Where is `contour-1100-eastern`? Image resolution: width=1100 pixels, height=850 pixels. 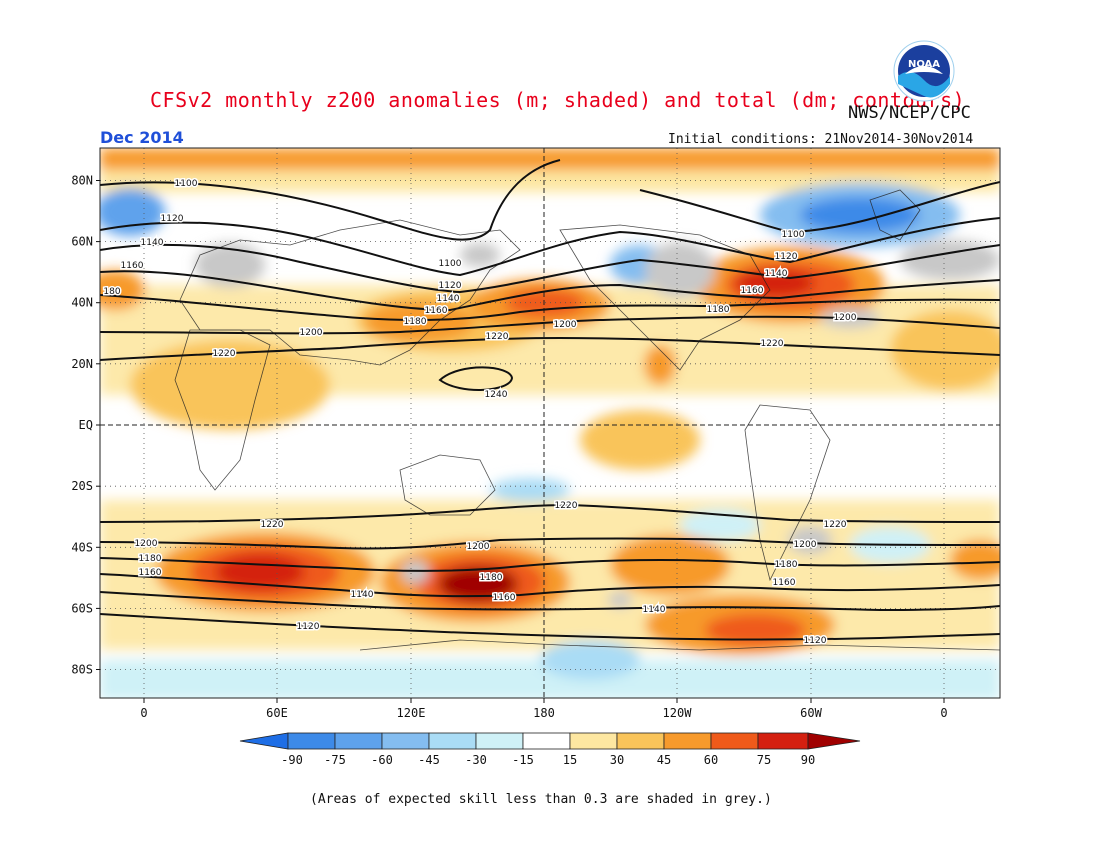 contour-1100-eastern is located at coordinates (330, 200).